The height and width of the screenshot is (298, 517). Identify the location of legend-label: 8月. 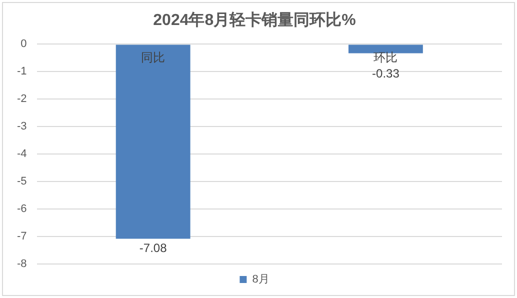
(261, 280).